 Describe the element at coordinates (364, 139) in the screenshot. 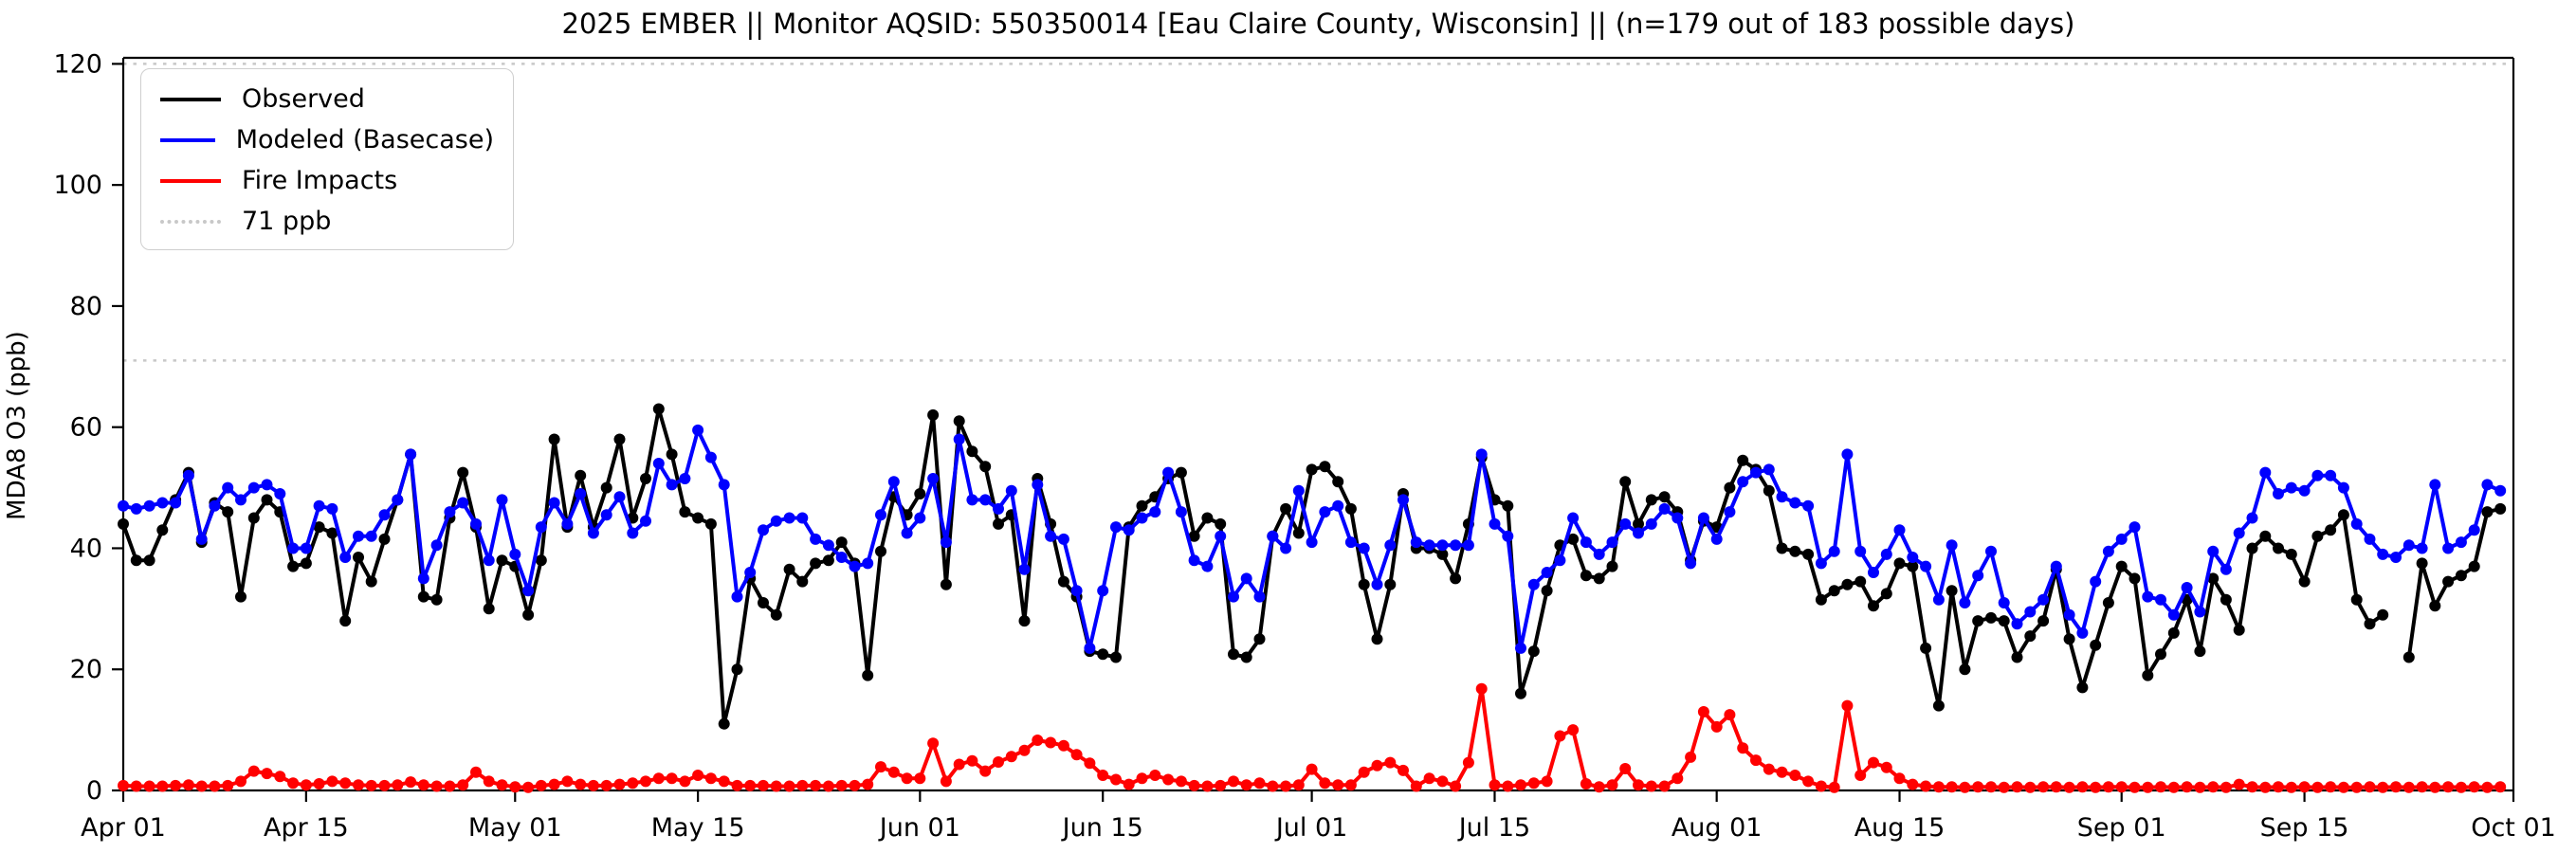

I see `legend-label-modeled: Modeled (Basecase)` at that location.